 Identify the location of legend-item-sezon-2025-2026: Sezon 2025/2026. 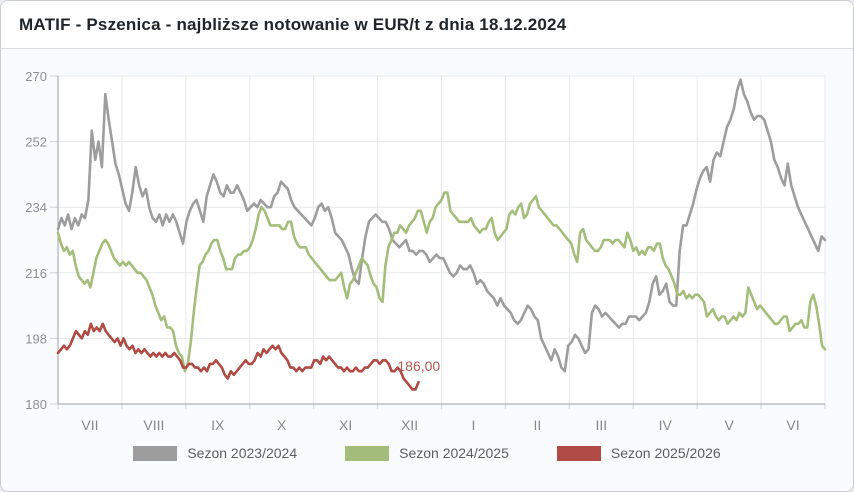
(638, 453).